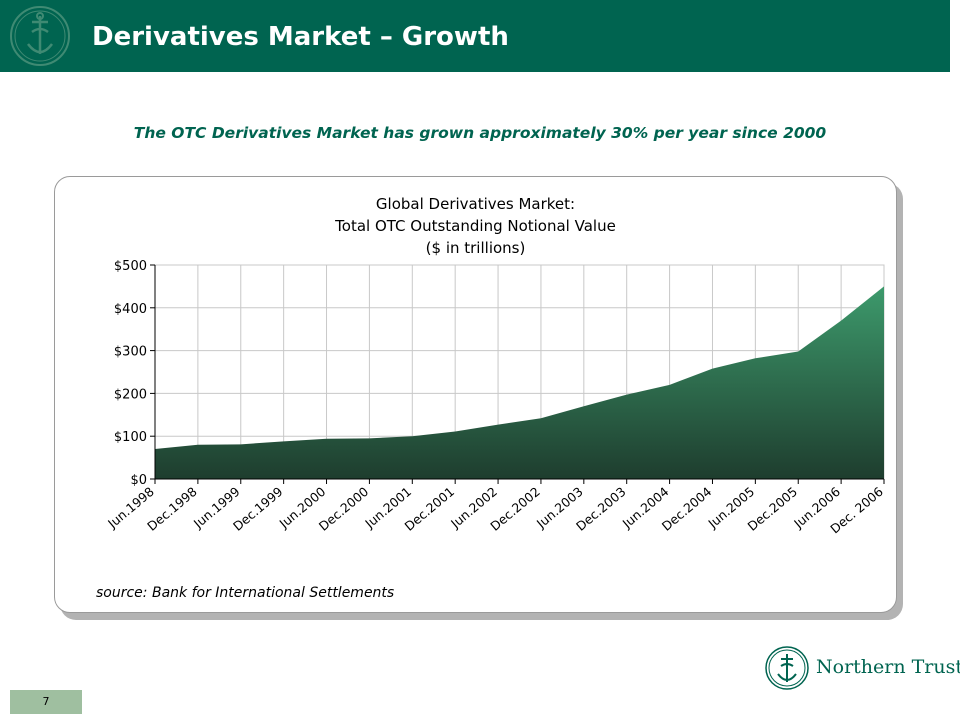 Image resolution: width=960 pixels, height=720 pixels. What do you see at coordinates (888, 667) in the screenshot?
I see `brand-name: Northern Trust` at bounding box center [888, 667].